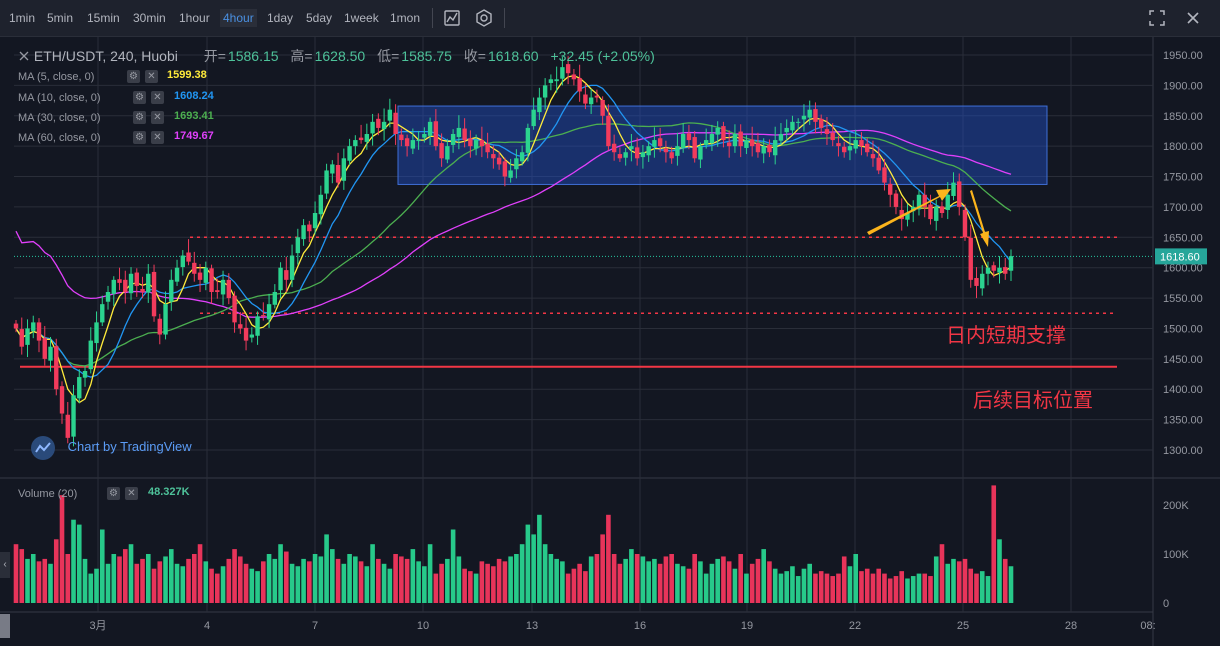 This screenshot has height=646, width=1220. What do you see at coordinates (1176, 555) in the screenshot?
I see `volume-tick-label: 100K` at bounding box center [1176, 555].